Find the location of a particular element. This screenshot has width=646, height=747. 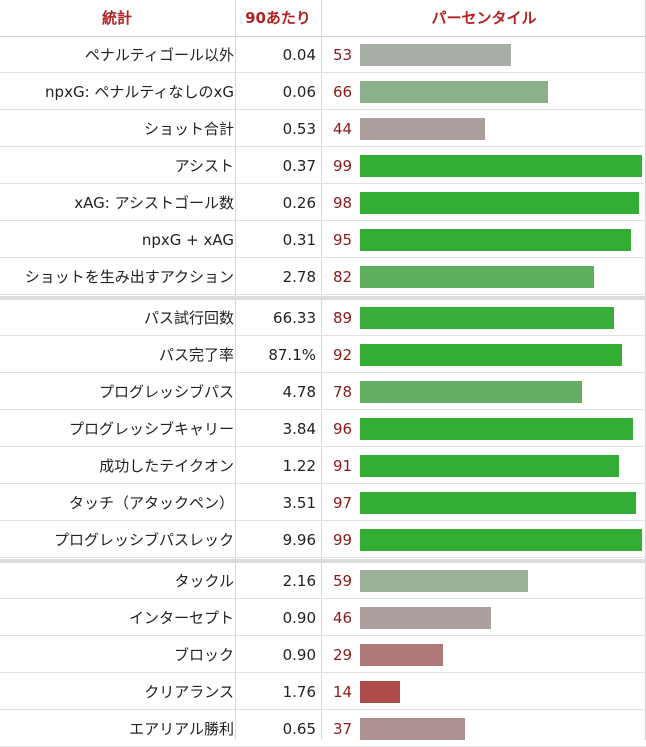

per90-value: 1.76 is located at coordinates (299, 692).